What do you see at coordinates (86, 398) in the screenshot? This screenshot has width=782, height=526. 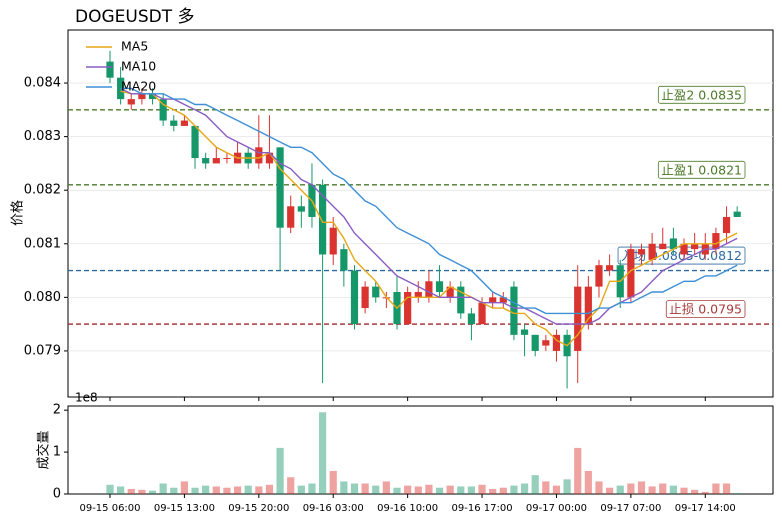 I see `volume-offset: 1e8` at bounding box center [86, 398].